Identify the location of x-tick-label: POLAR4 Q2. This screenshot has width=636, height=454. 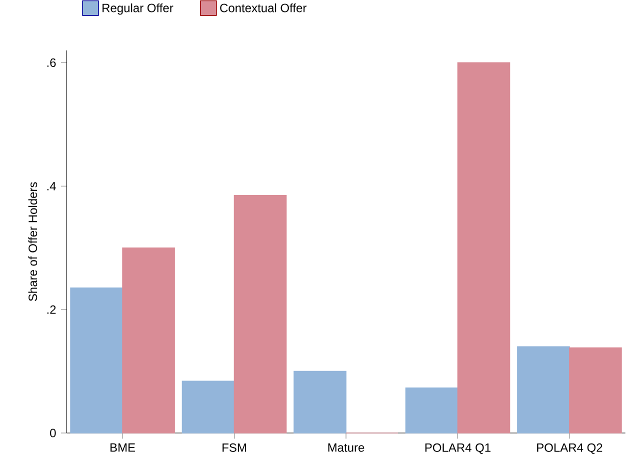
(569, 448).